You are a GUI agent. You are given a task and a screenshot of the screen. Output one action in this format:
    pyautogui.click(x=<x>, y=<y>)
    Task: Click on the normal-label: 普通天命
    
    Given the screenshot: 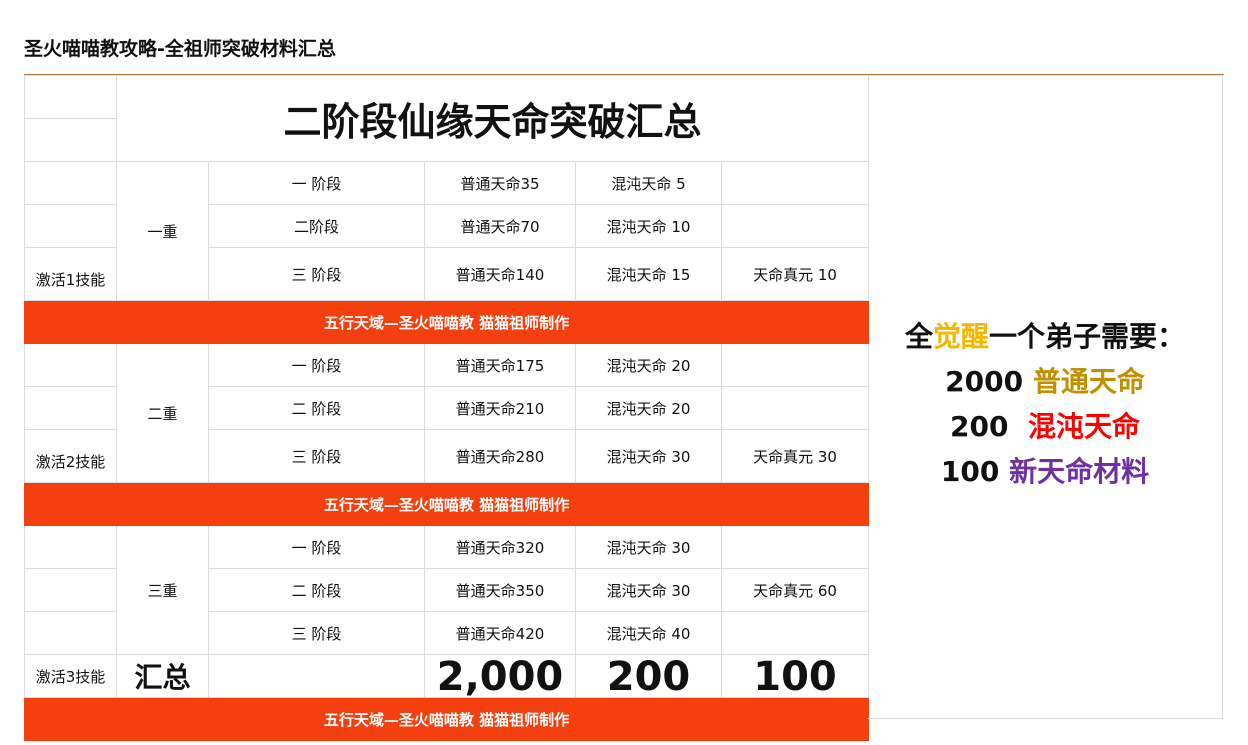 What is the action you would take?
    pyautogui.click(x=1088, y=381)
    